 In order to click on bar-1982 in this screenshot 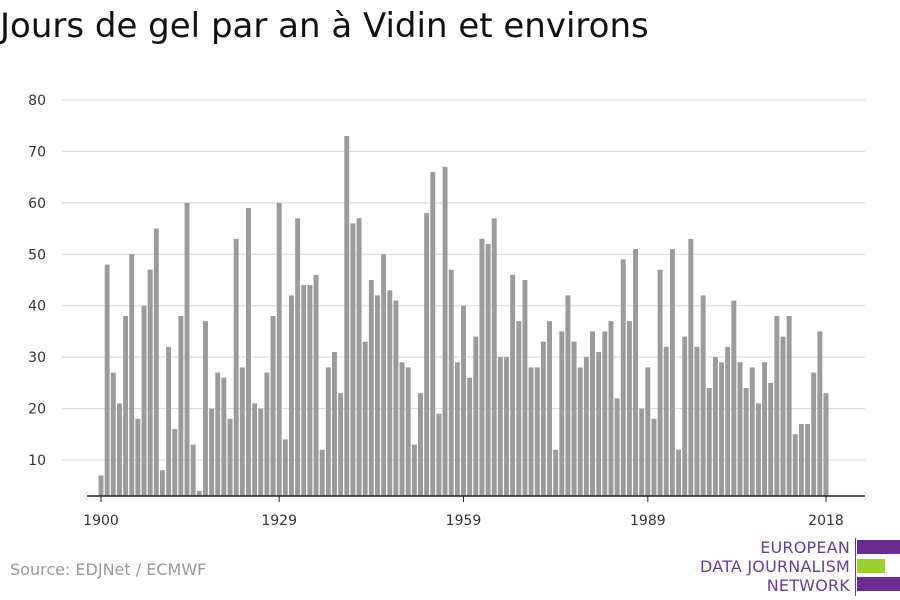, I will do `click(605, 413)`.